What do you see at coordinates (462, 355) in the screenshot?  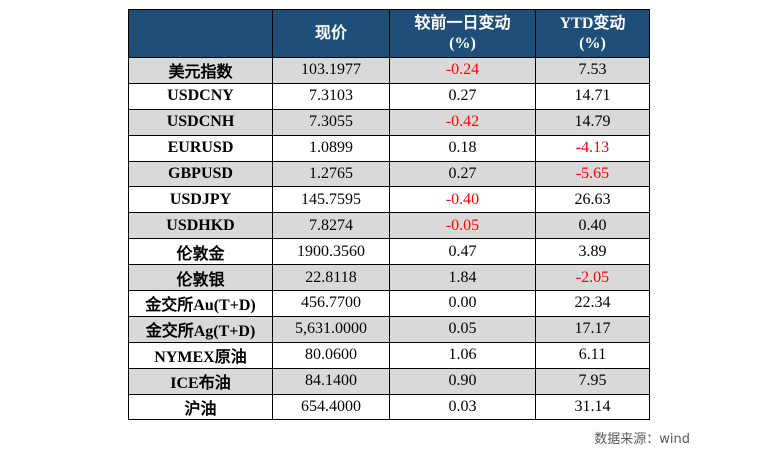 I see `day-change-cell: 1.06` at bounding box center [462, 355].